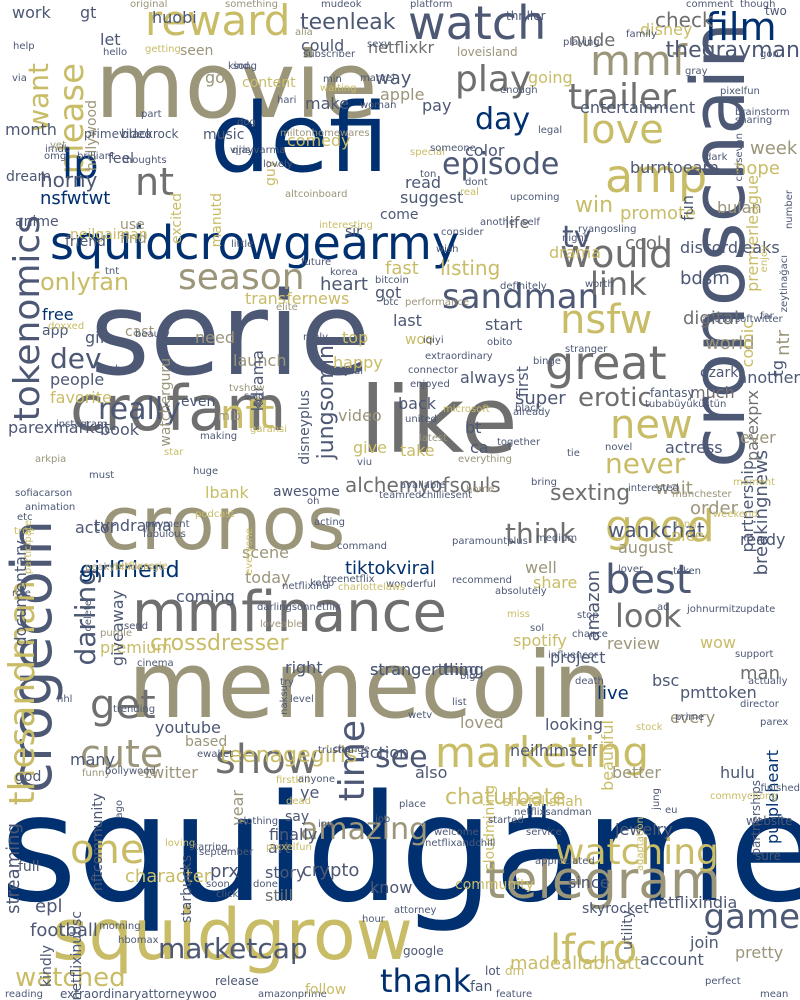  Describe the element at coordinates (24, 531) in the screenshot. I see `cloud-word: true` at that location.